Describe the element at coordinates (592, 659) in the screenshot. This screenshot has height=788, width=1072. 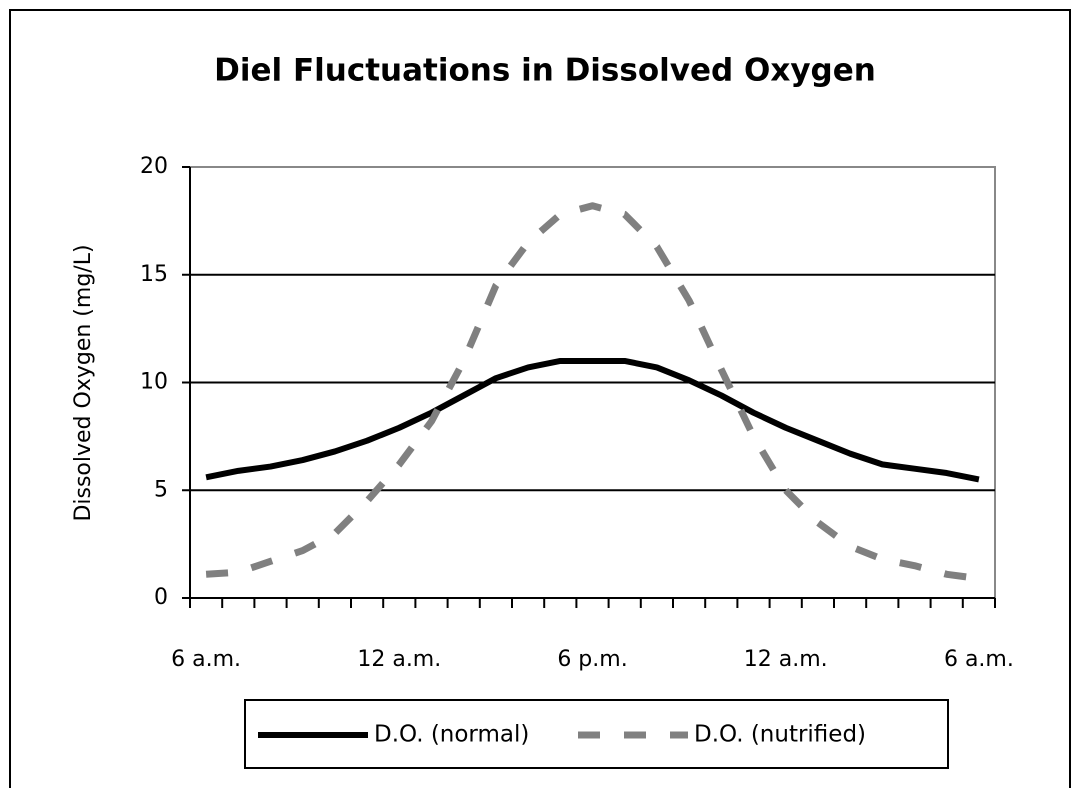
I see `x-tick-label: 6 p.m.` at that location.